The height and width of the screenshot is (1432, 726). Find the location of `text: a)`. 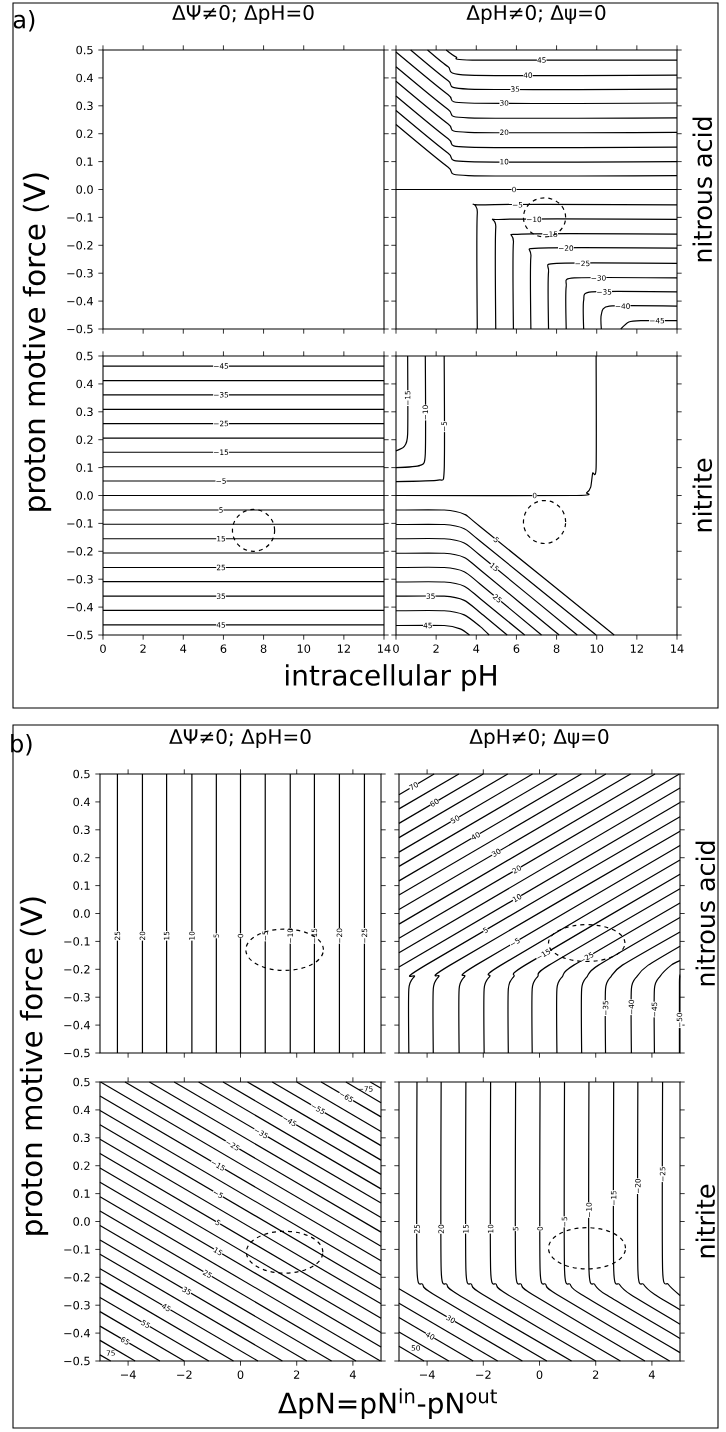

text: a) is located at coordinates (24, 21).